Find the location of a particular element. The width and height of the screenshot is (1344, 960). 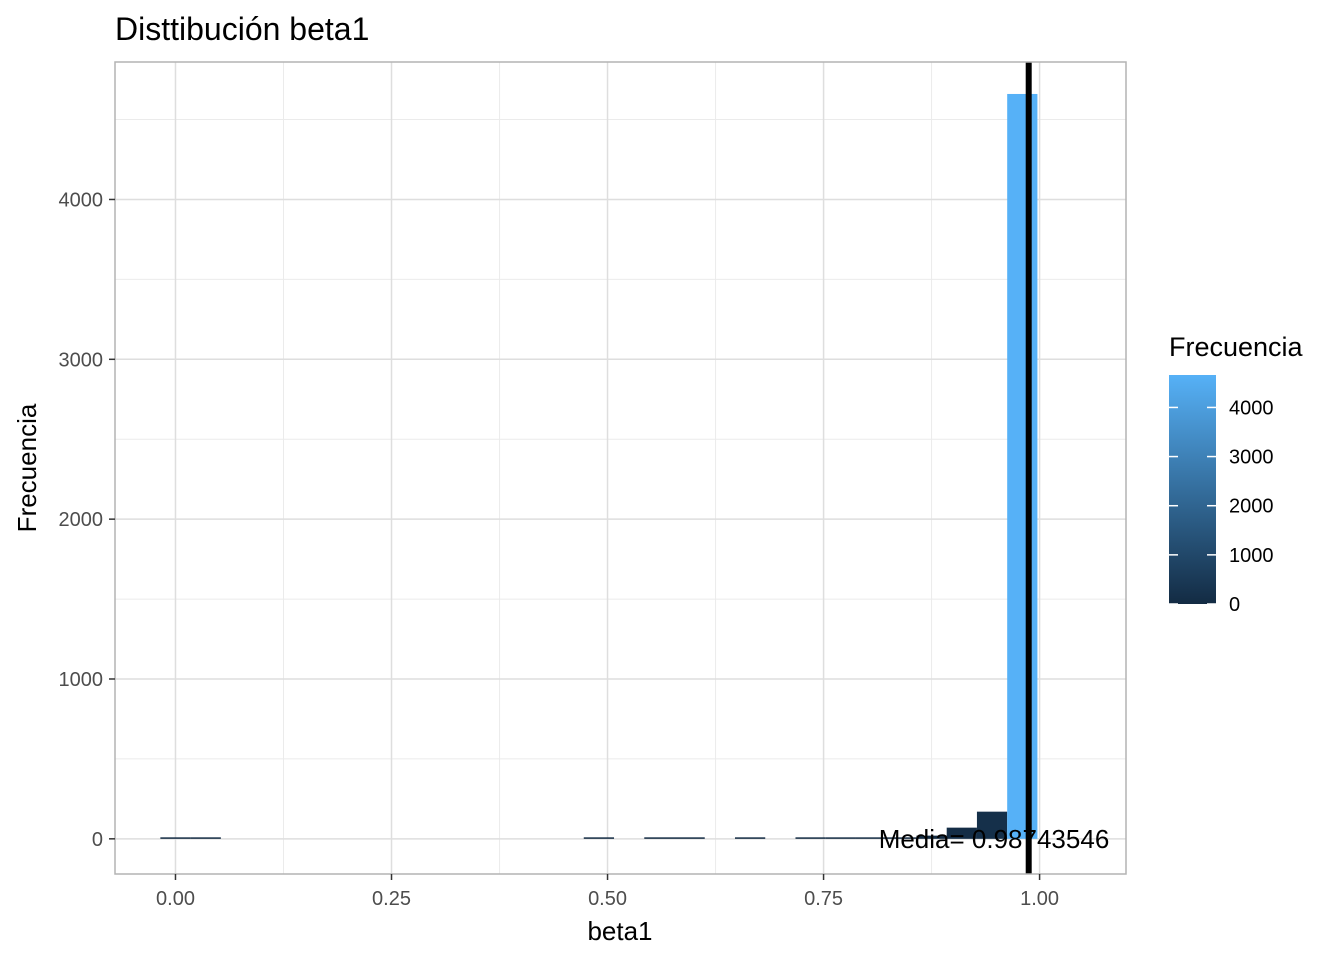

x-tick-label: 0.25 is located at coordinates (391, 899).